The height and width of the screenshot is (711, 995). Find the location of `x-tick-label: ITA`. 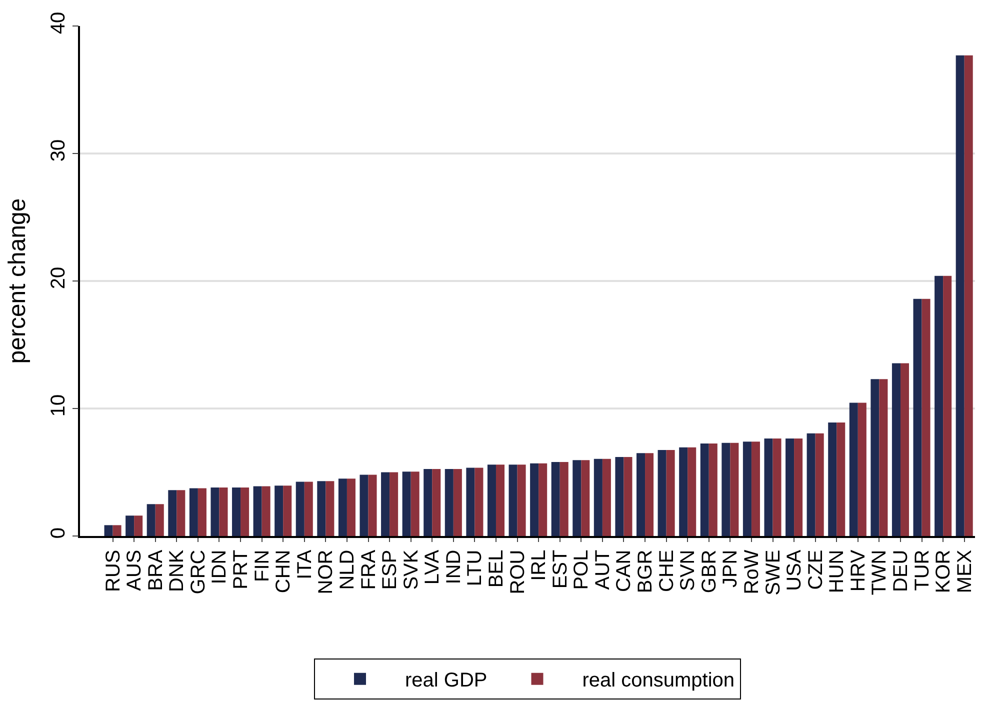

x-tick-label: ITA is located at coordinates (305, 564).